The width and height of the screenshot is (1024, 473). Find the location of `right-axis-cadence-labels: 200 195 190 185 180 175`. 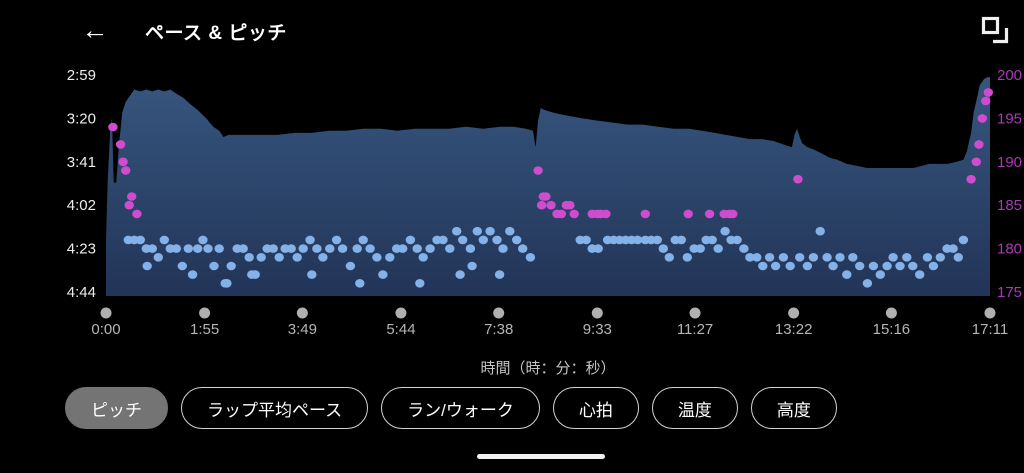

right-axis-cadence-labels: 200 195 190 185 180 175 is located at coordinates (1009, 184).